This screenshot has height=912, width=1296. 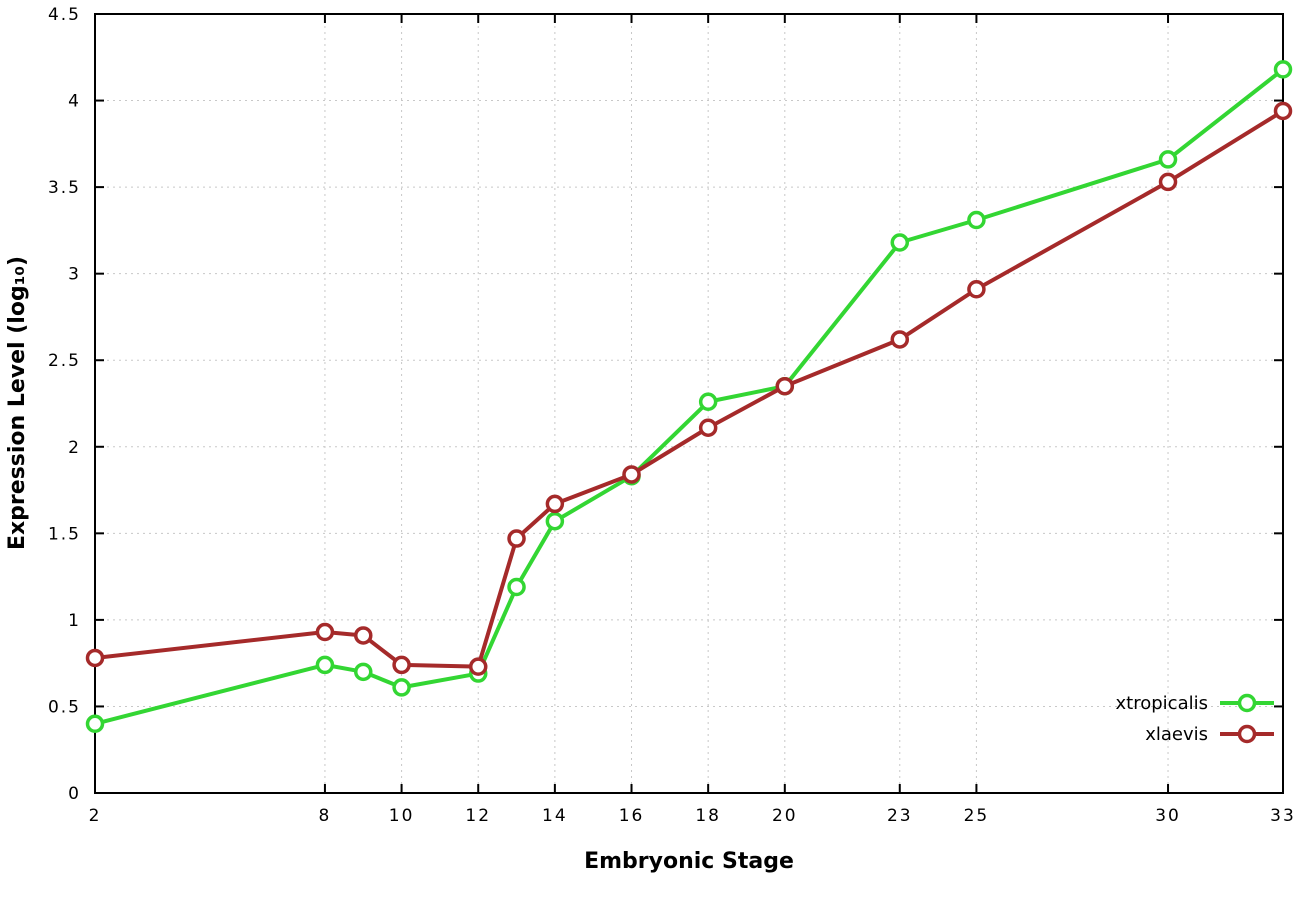 What do you see at coordinates (74, 275) in the screenshot?
I see `y-tick-label: 3` at bounding box center [74, 275].